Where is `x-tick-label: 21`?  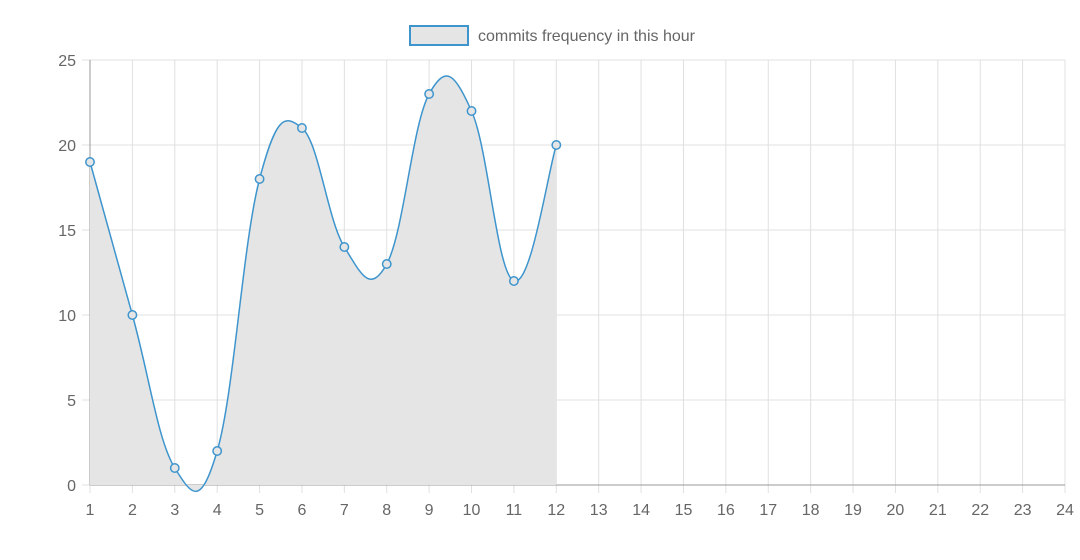
x-tick-label: 21 is located at coordinates (938, 510).